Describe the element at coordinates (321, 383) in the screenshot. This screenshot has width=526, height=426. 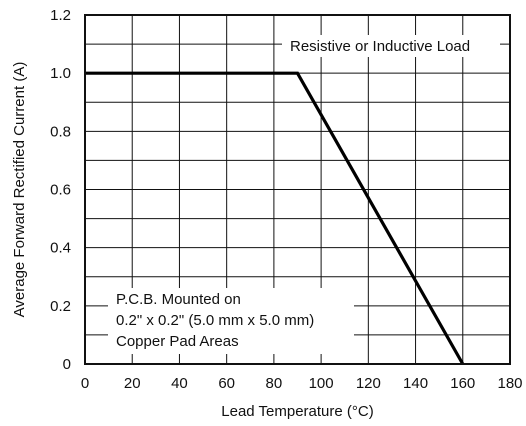
I see `x-tick-label: 100` at that location.